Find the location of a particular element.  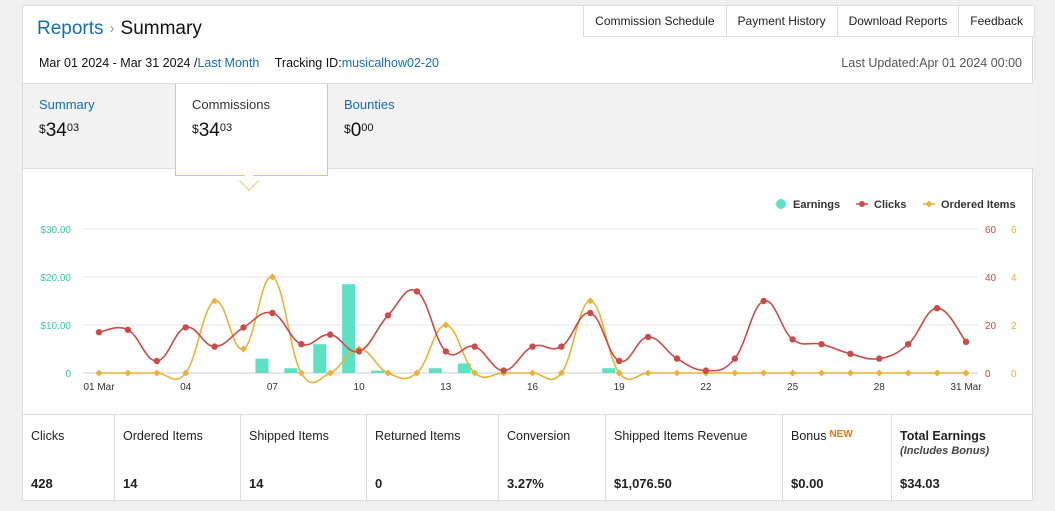

summary-label: Total Earnings is located at coordinates (943, 436).